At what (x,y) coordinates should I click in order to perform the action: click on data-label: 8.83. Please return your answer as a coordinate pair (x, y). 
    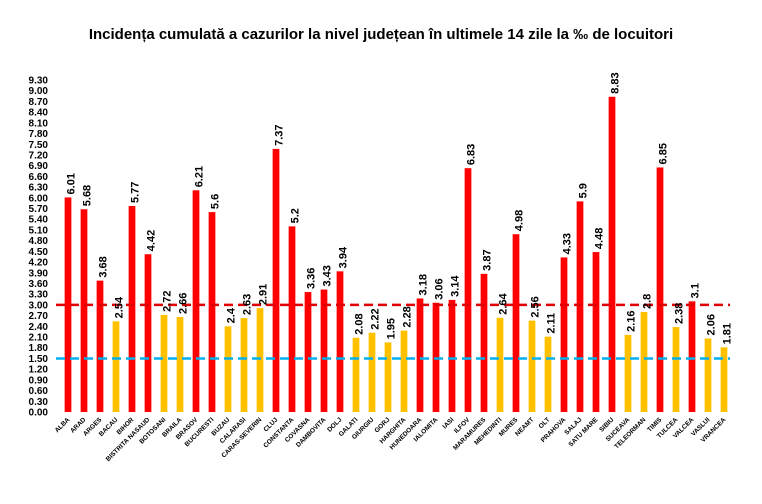
    Looking at the image, I should click on (615, 82).